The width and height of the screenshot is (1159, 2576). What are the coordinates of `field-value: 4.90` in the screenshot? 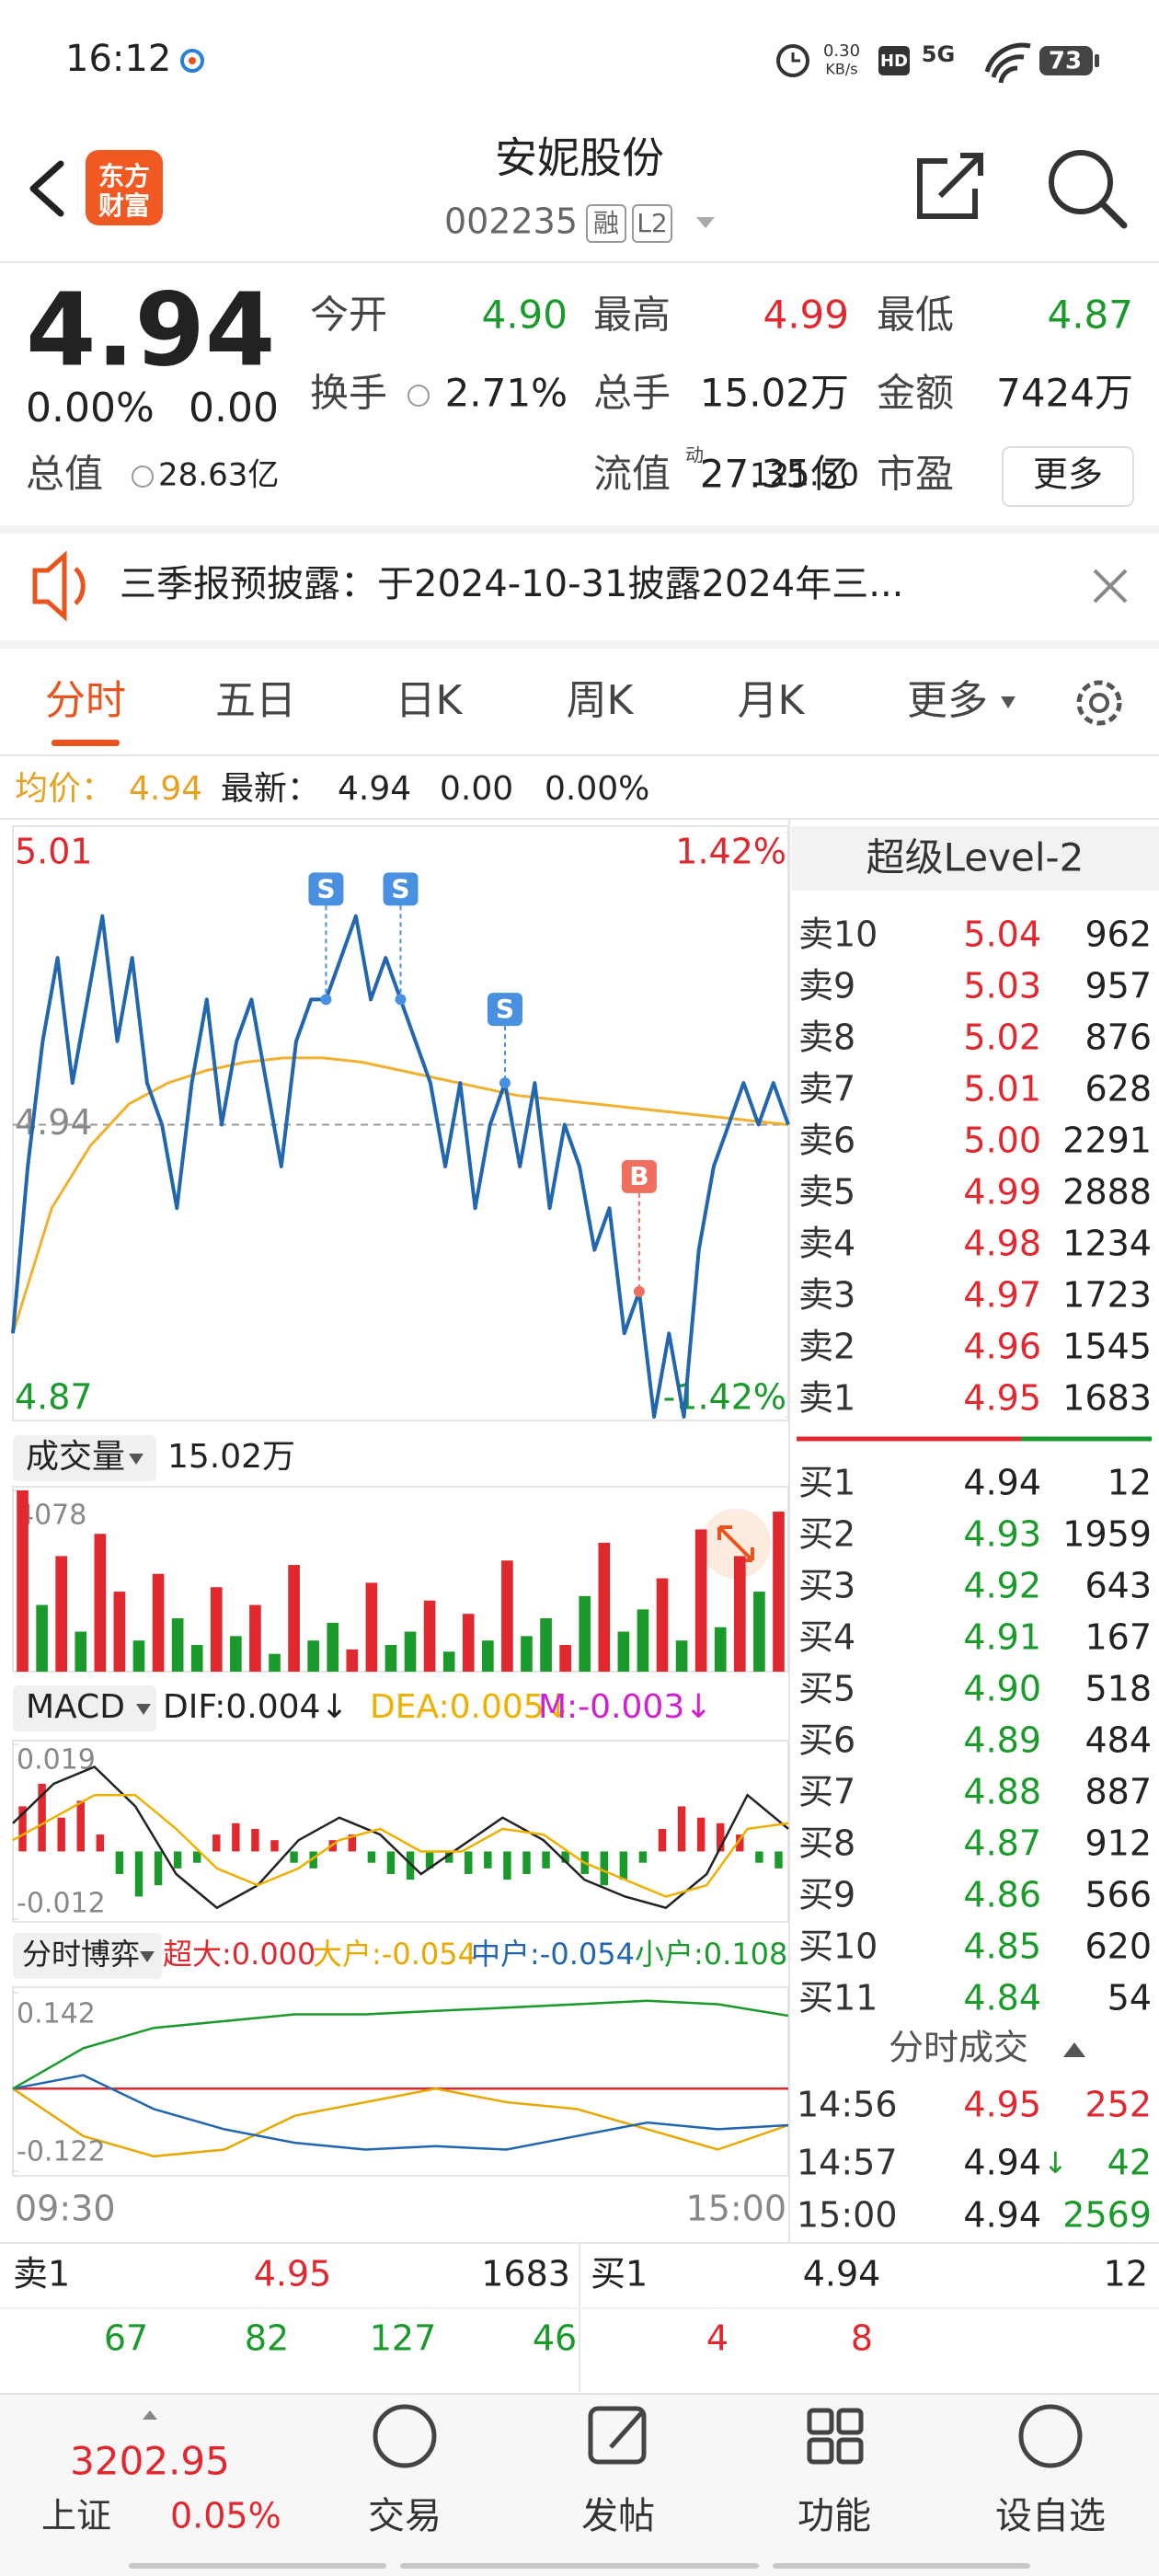 It's located at (524, 315).